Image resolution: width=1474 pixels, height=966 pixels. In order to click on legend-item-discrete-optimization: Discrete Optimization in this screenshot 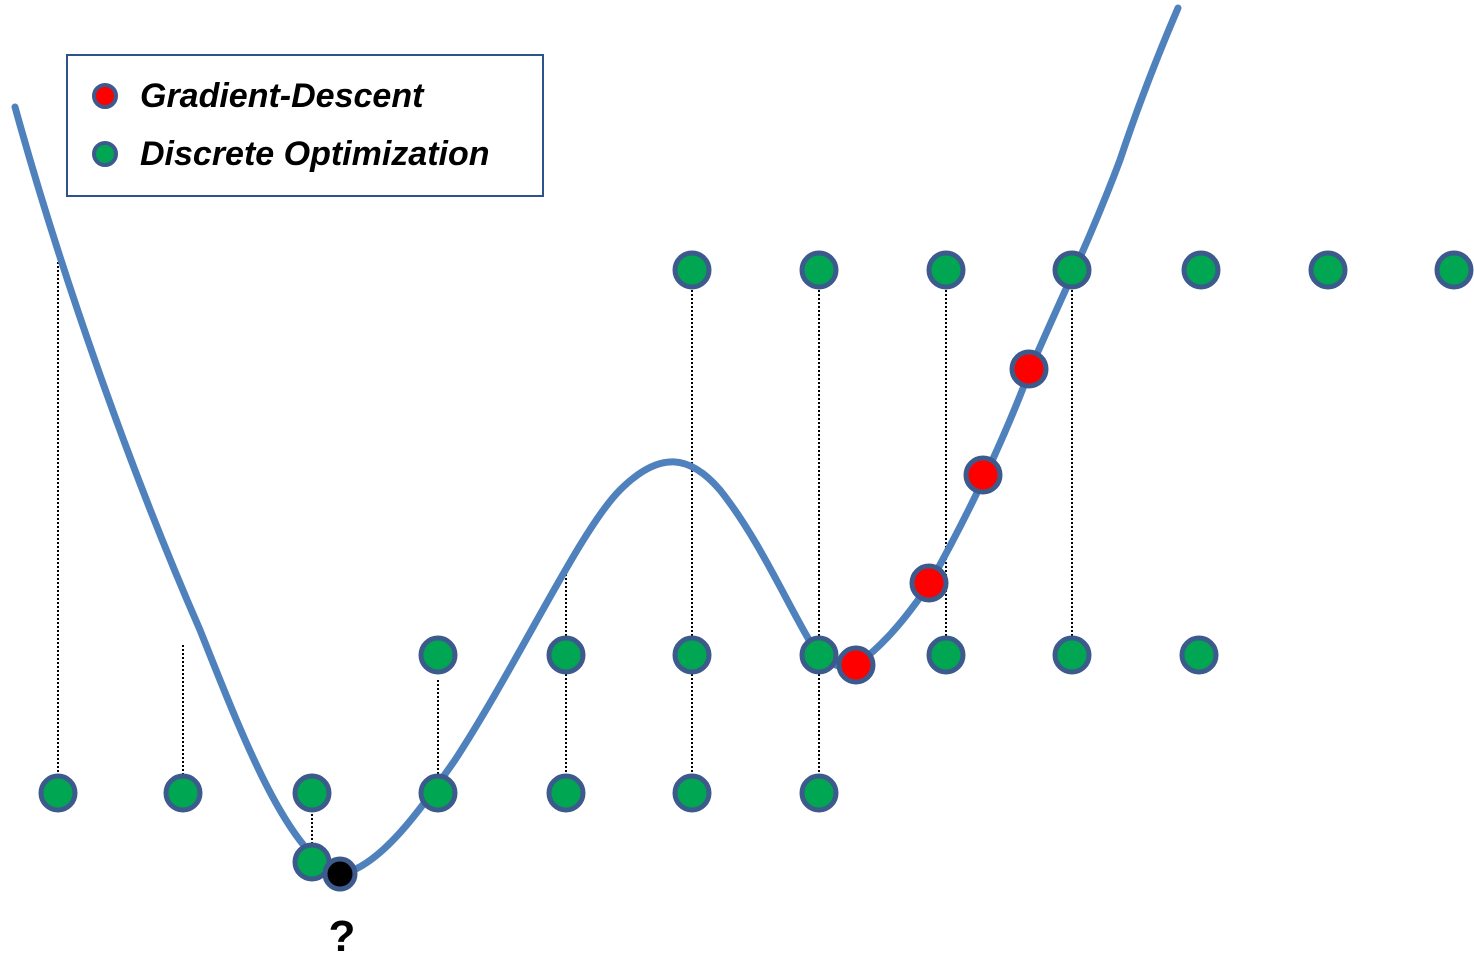, I will do `click(291, 154)`.